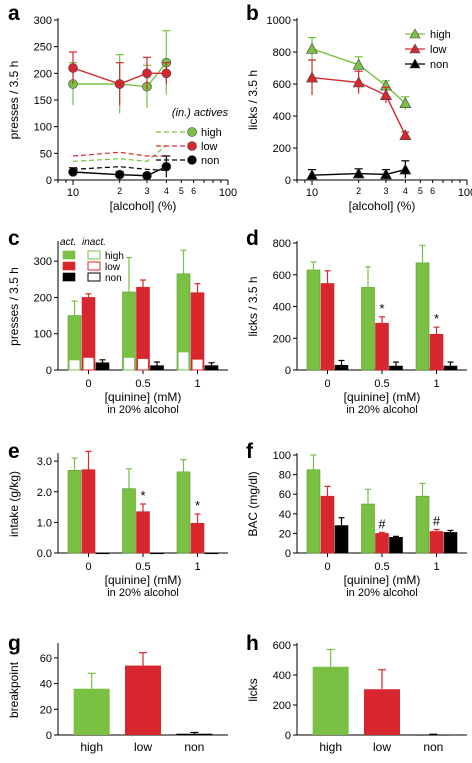 The width and height of the screenshot is (472, 763). I want to click on panel-h: h 0 200 400 600 licks high low non, so click(356, 693).